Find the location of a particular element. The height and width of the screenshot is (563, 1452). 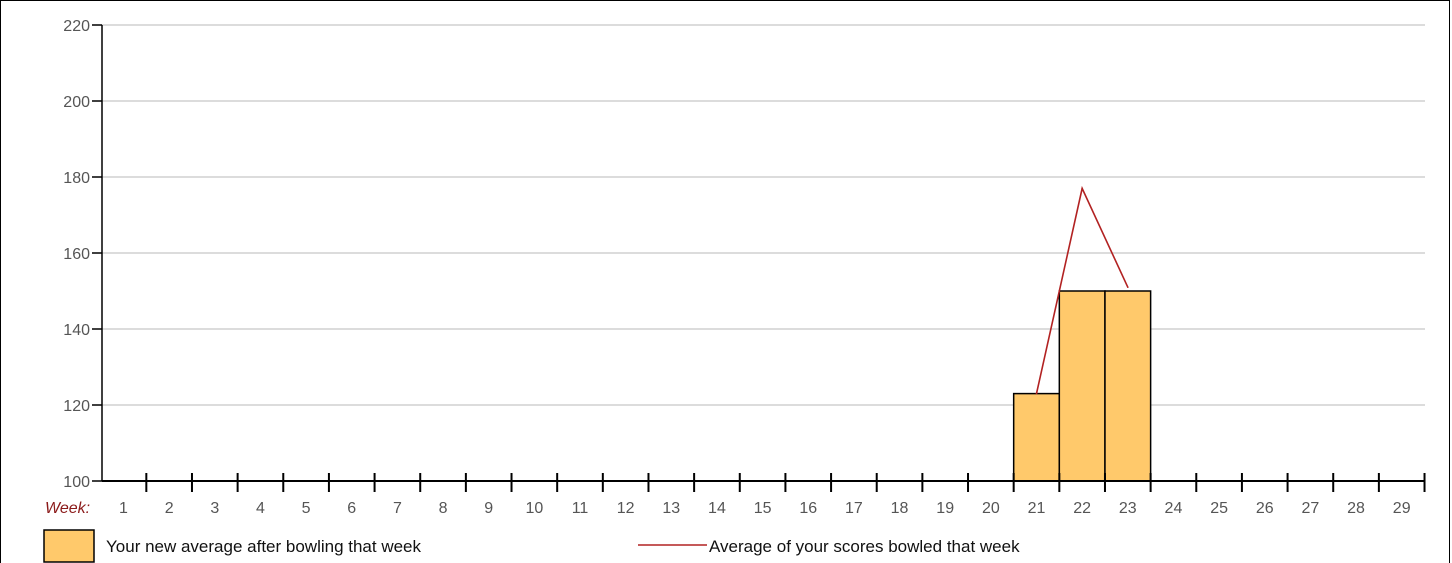

x-tick-label-26: 26 is located at coordinates (1265, 508).